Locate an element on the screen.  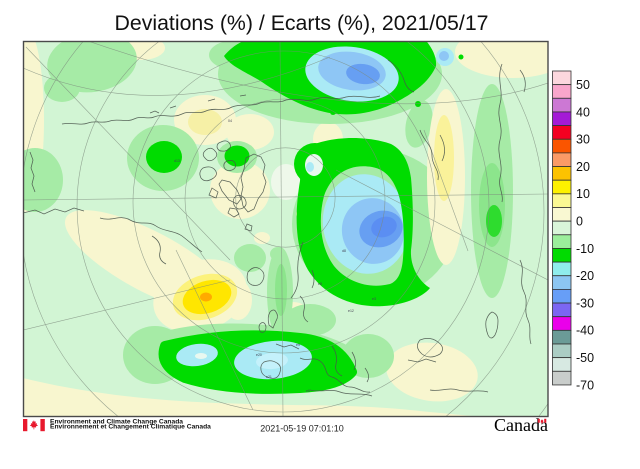
svg-text: Canada is located at coordinates (521, 425).